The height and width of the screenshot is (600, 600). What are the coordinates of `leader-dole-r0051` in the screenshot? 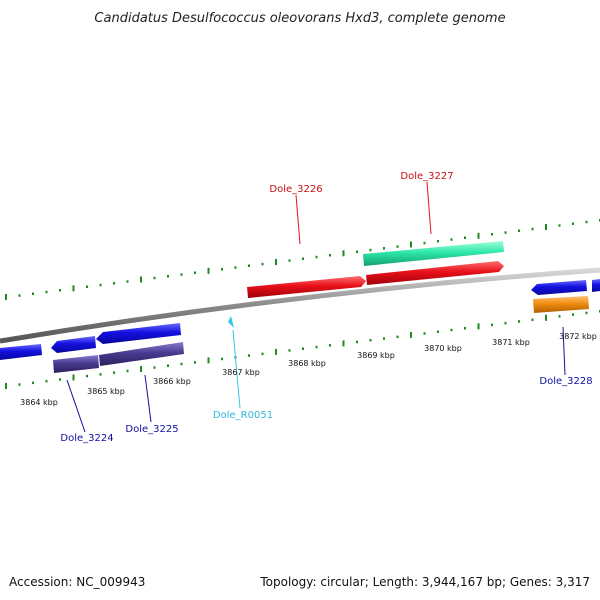 It's located at (236, 369).